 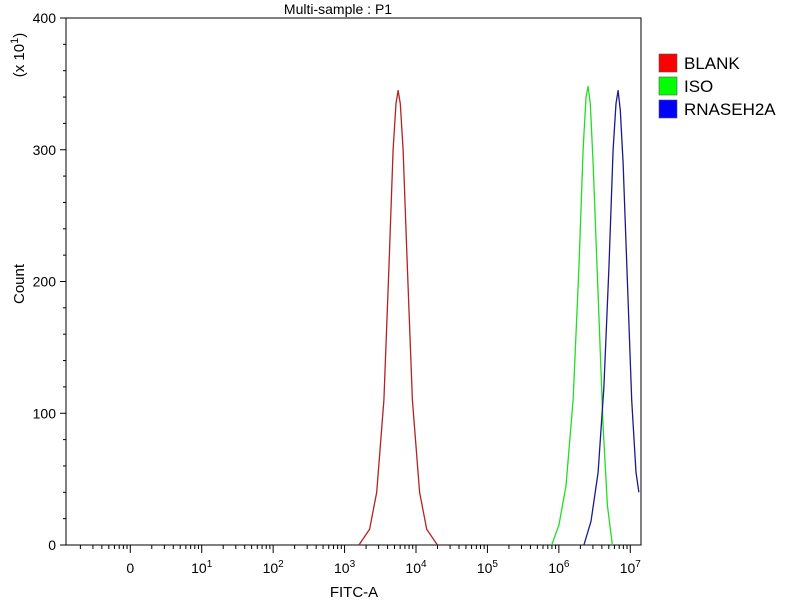 What do you see at coordinates (45, 150) in the screenshot?
I see `y-tick-label-3: 300` at bounding box center [45, 150].